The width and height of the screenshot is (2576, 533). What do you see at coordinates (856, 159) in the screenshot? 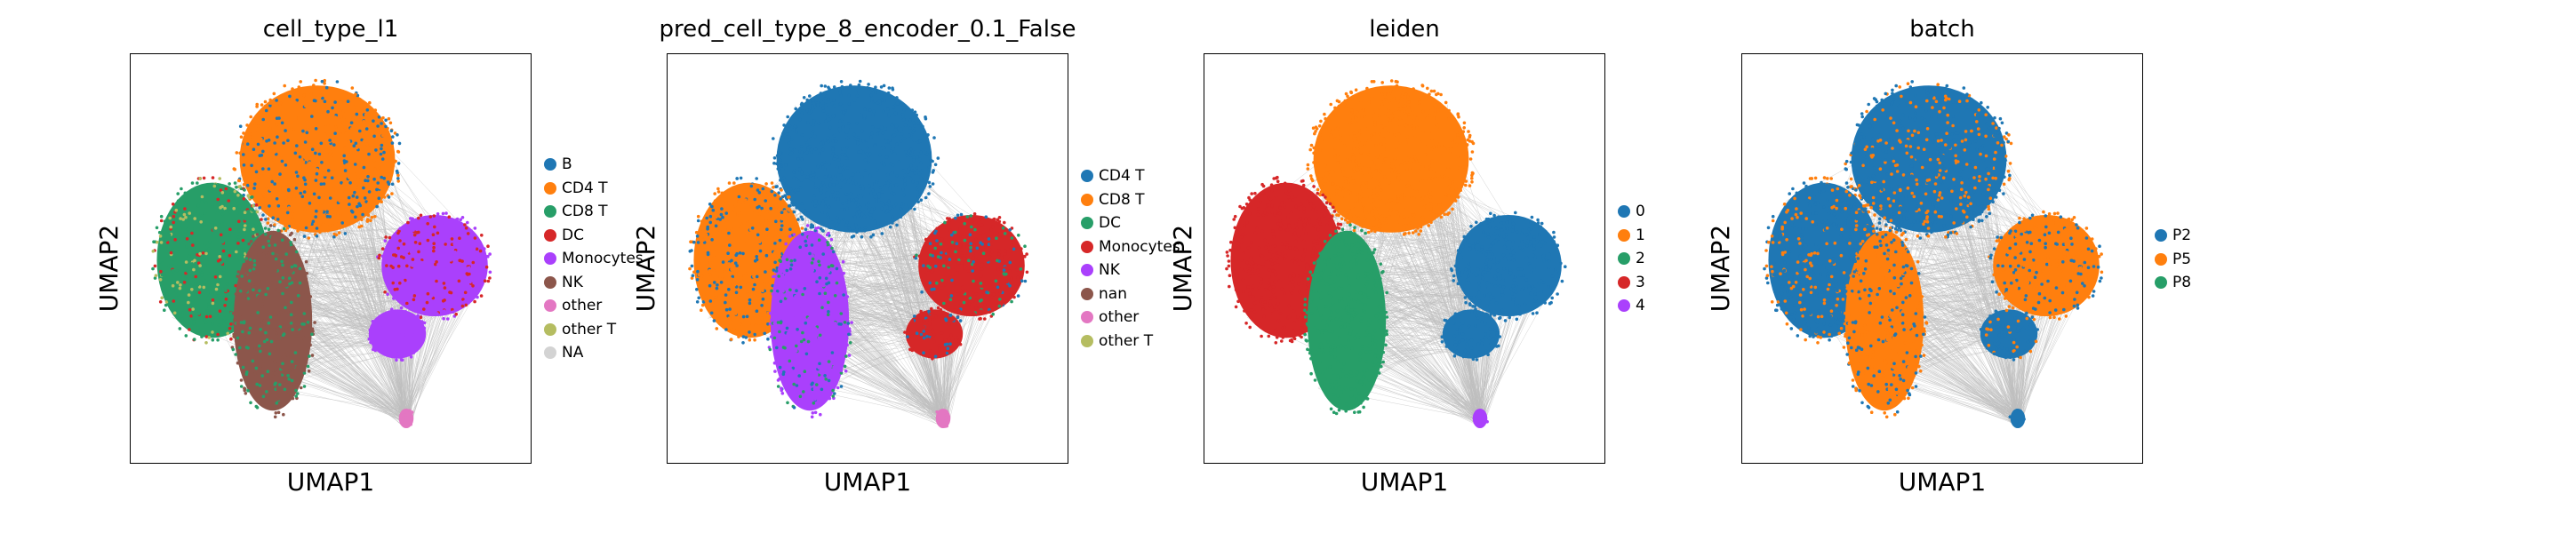
I see `cluster-top` at bounding box center [856, 159].